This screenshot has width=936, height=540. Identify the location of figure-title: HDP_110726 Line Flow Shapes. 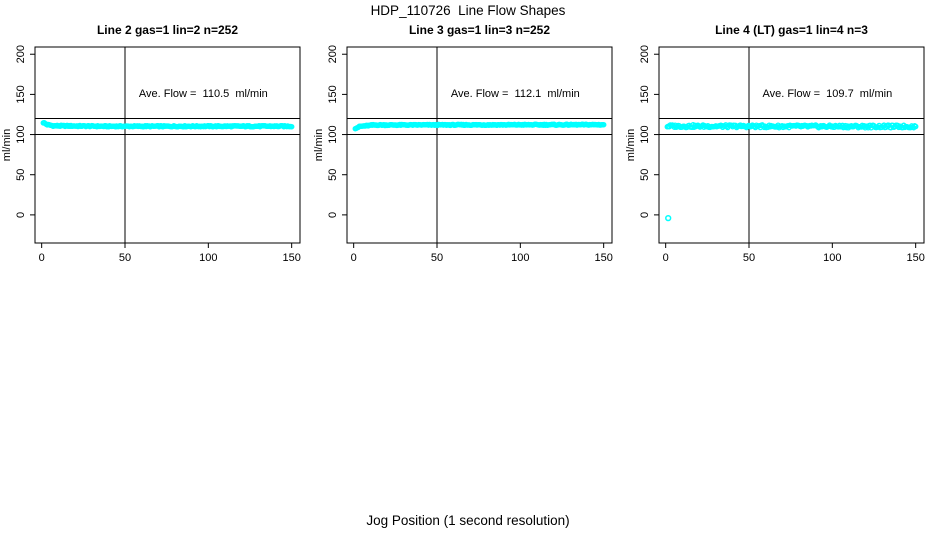
(468, 10).